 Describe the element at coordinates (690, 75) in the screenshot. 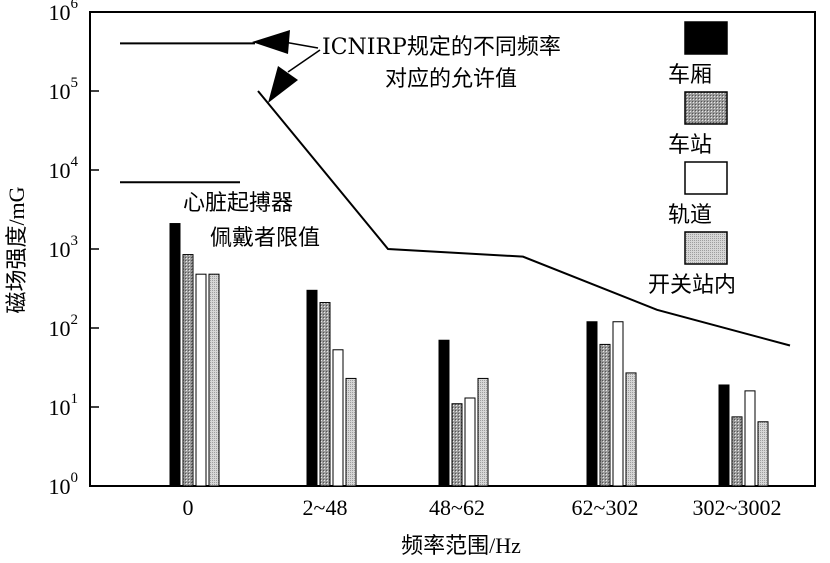

I see `legend-label: 车厢` at that location.